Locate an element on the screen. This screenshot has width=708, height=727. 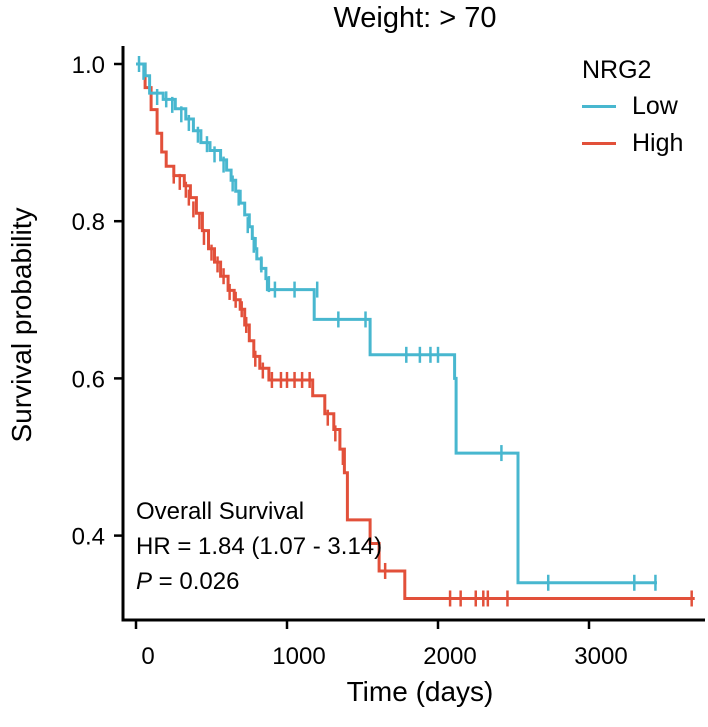
legend-label-high: High is located at coordinates (658, 143).